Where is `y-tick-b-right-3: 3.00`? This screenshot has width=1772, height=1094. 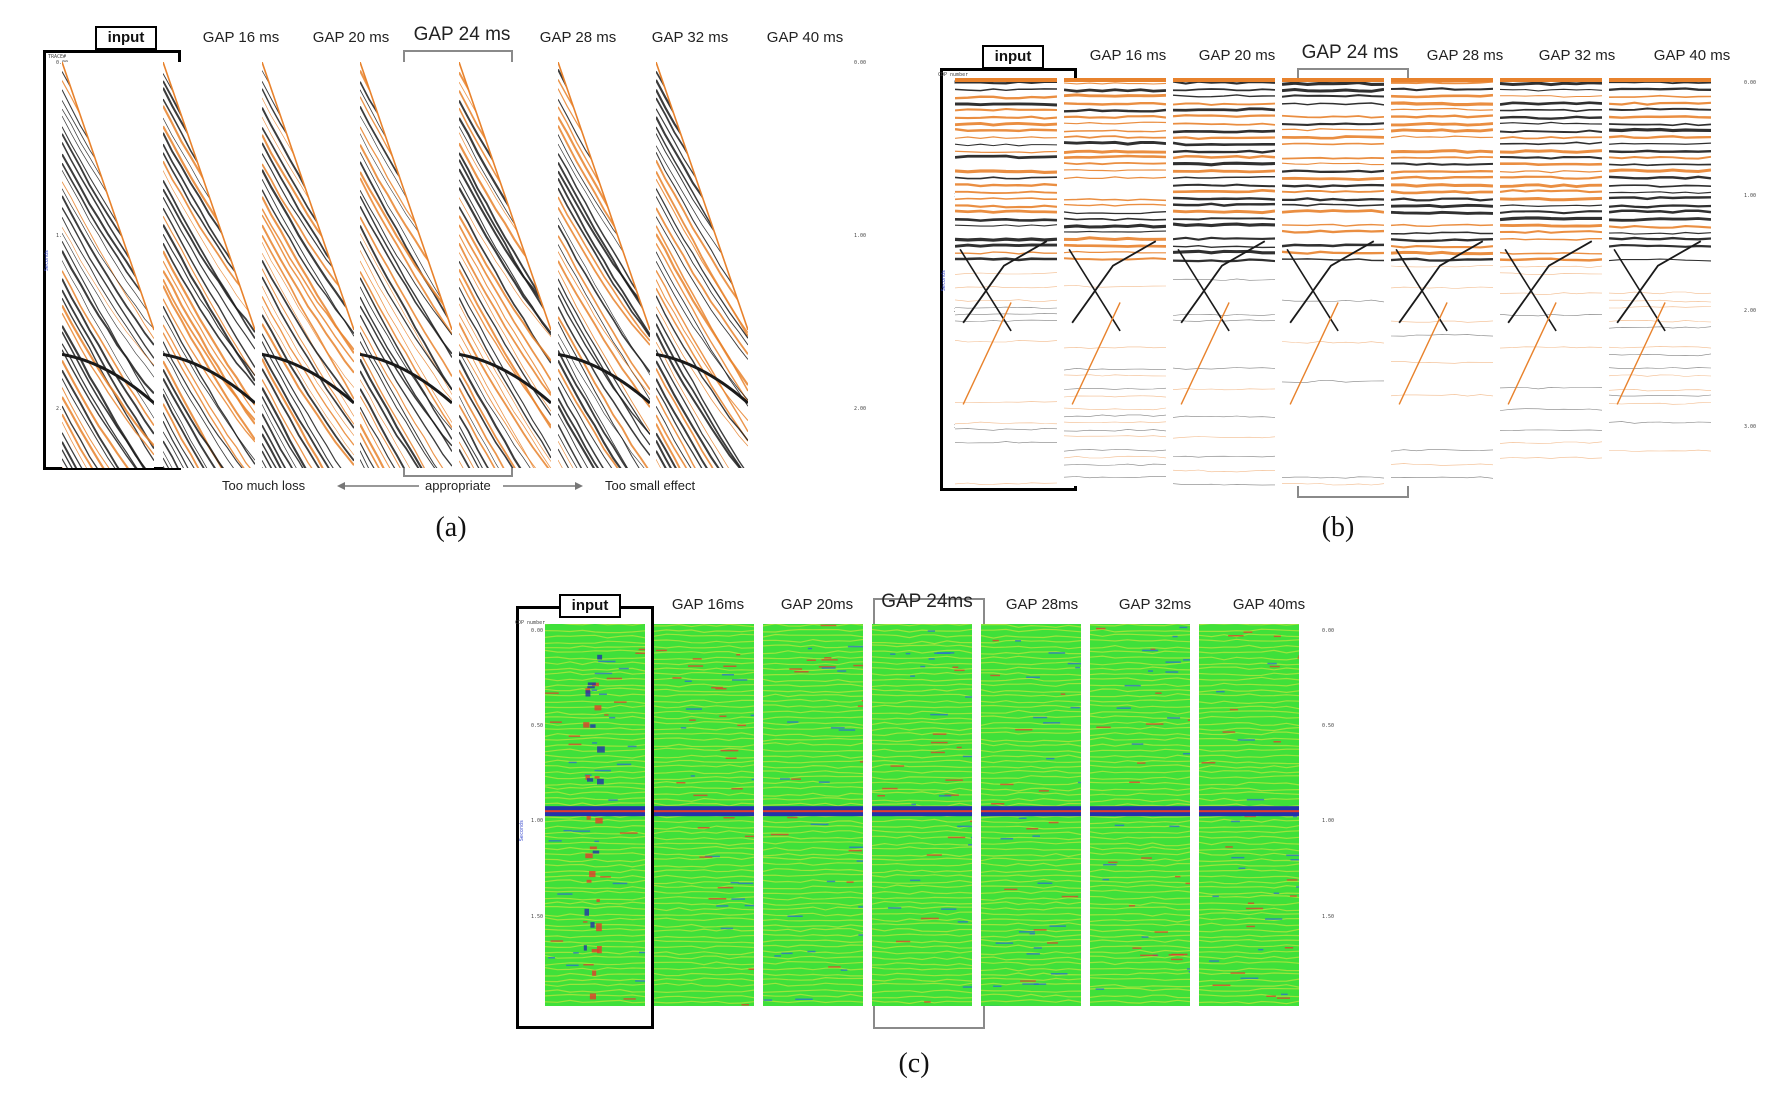 y-tick-b-right-3: 3.00 is located at coordinates (1750, 427).